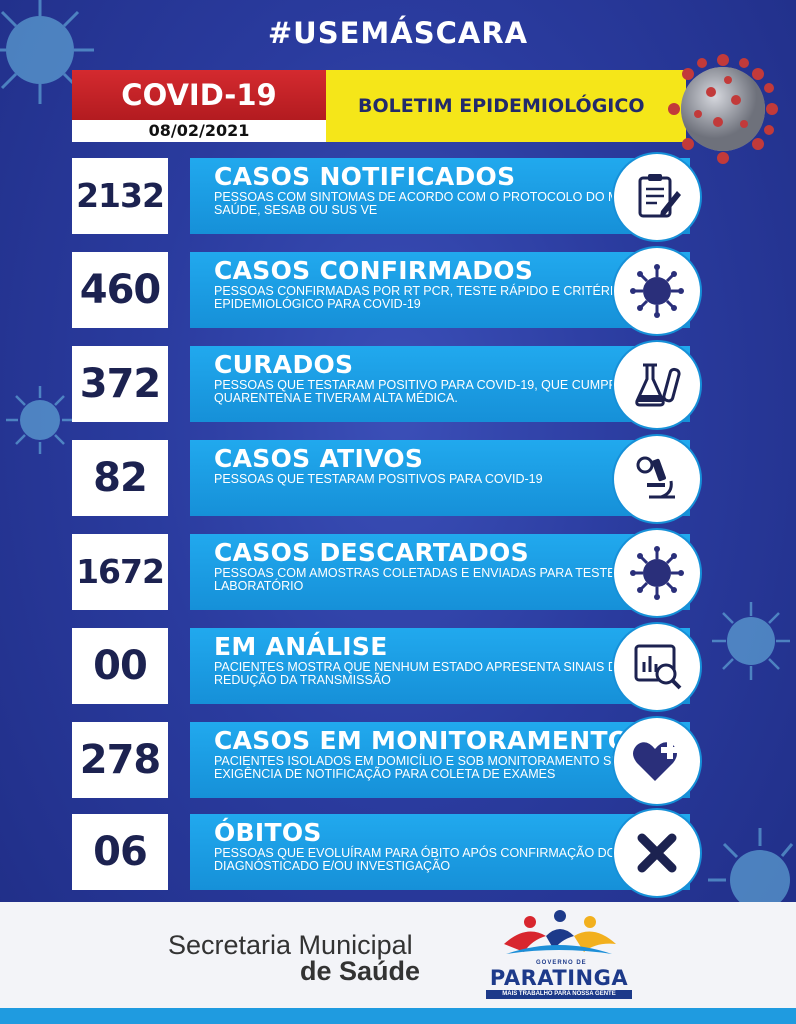  I want to click on stat-title: EM ANÁLISE, so click(301, 646).